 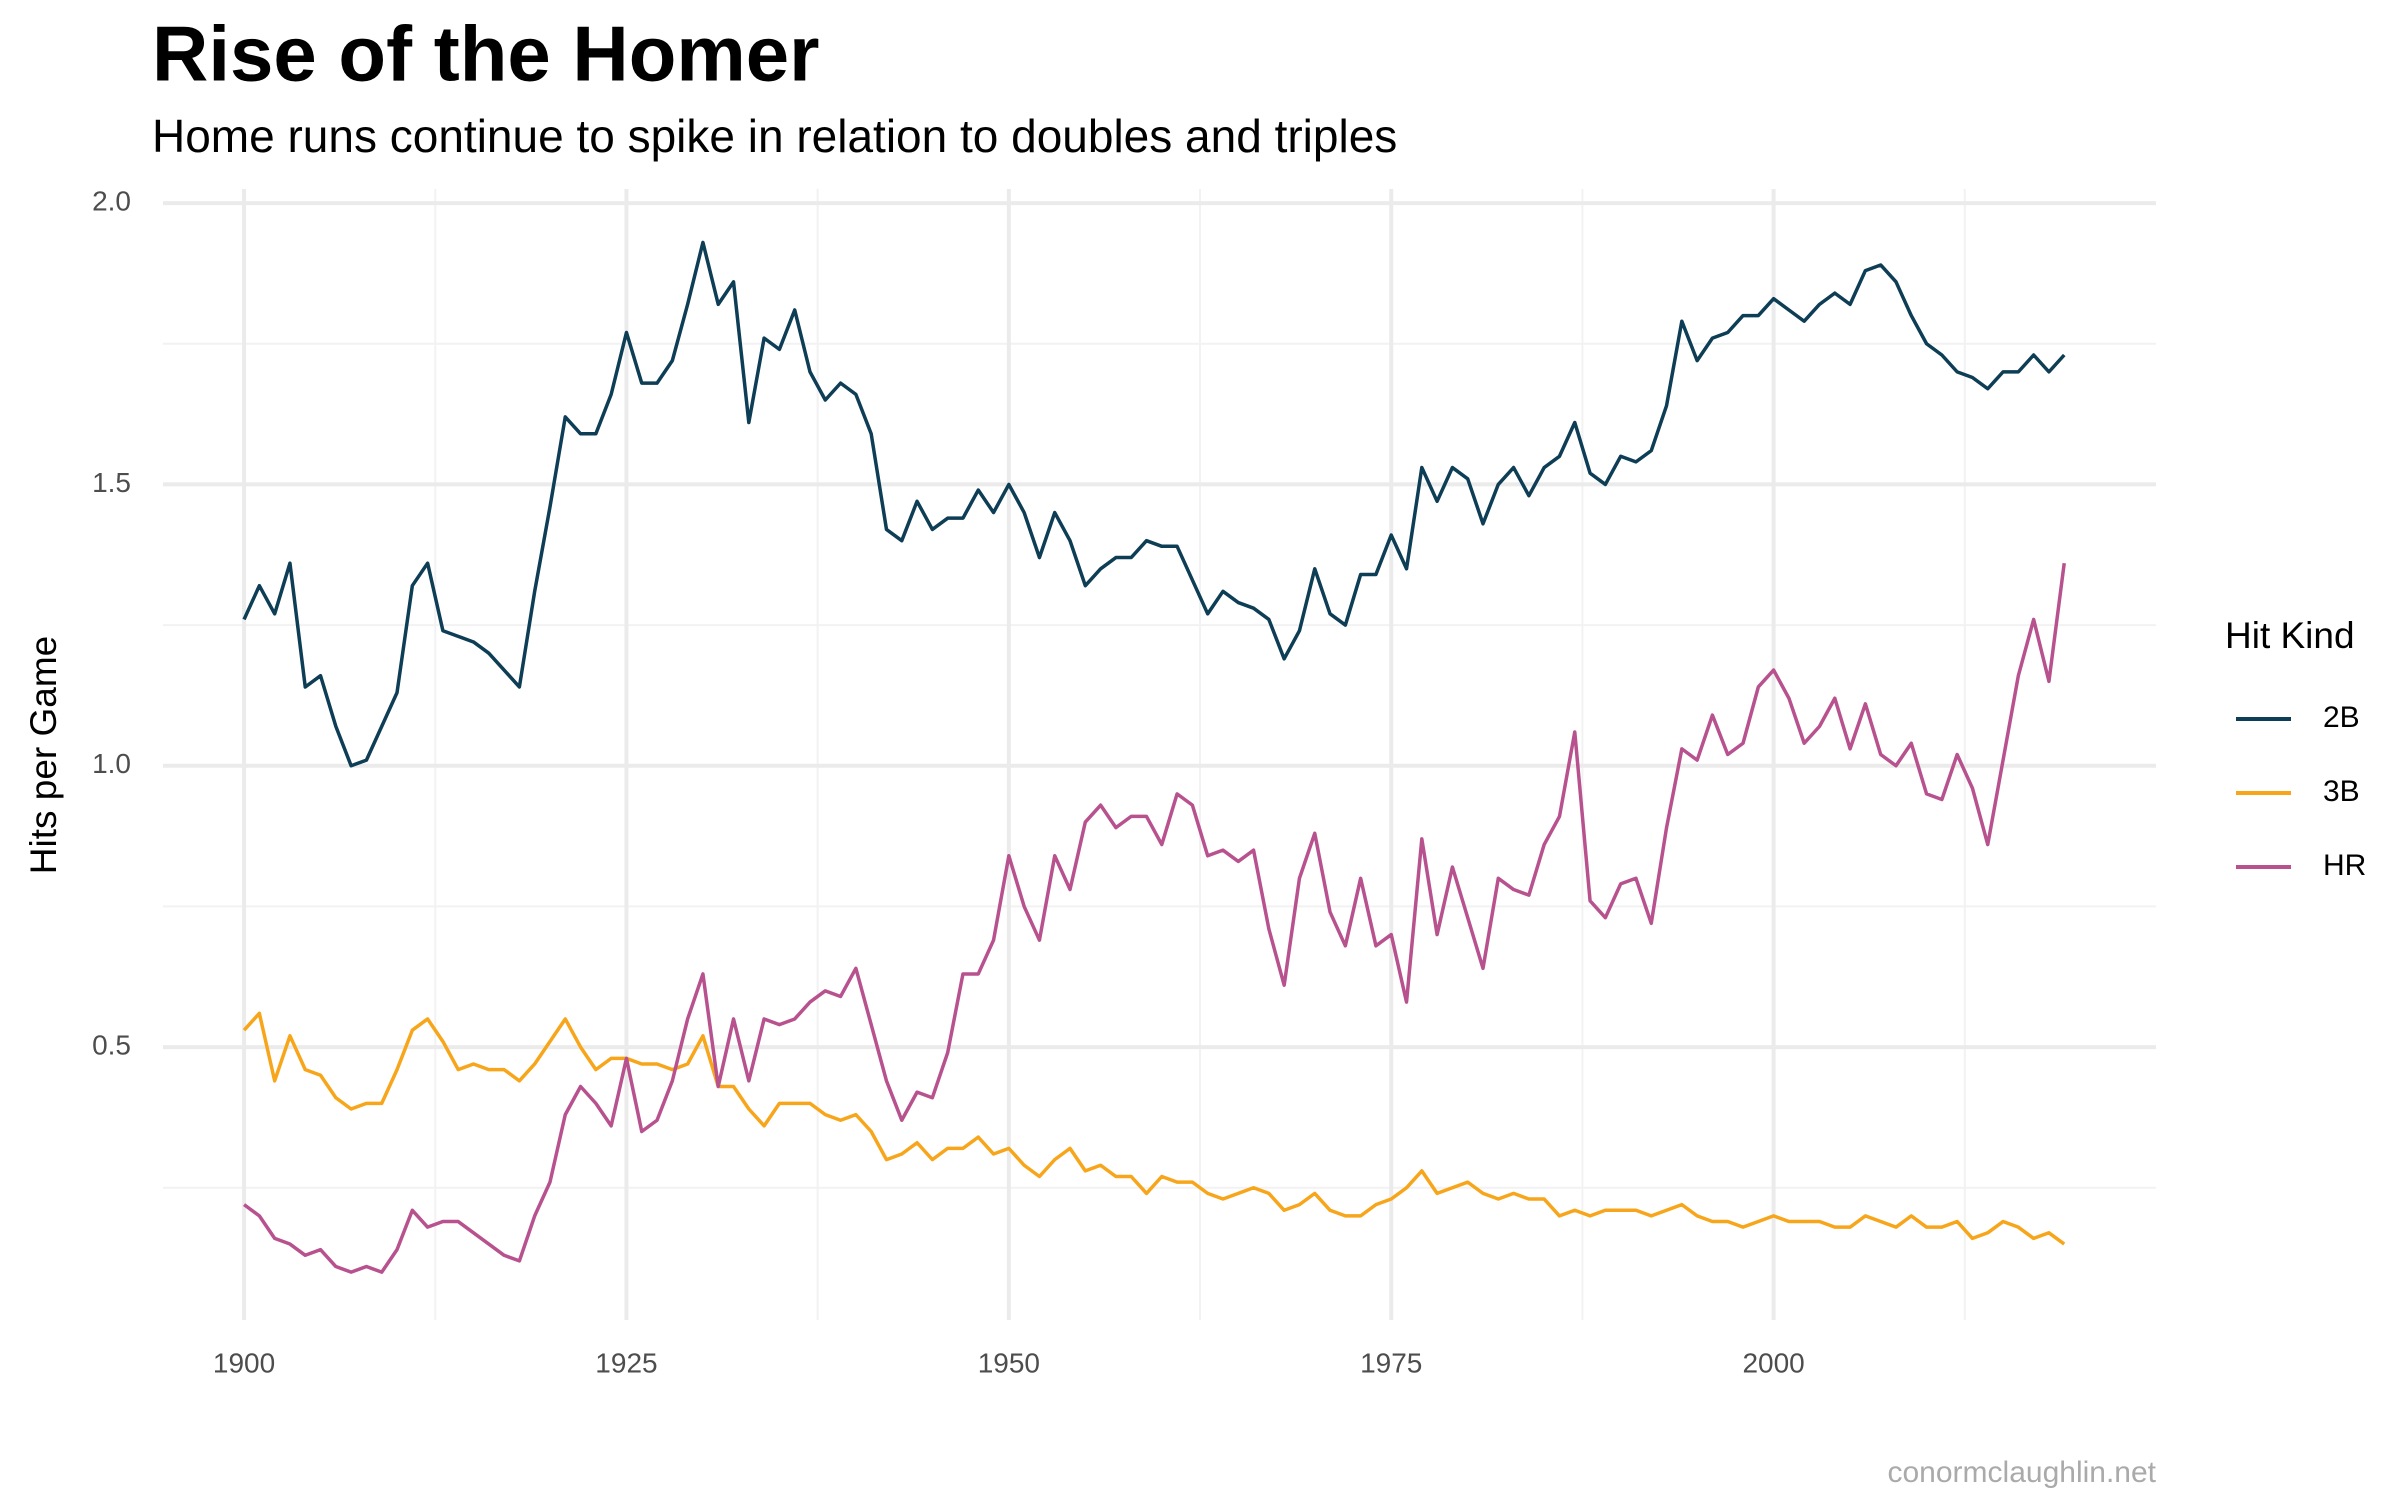 I want to click on x-tick-label: 2000, so click(x=1773, y=1362).